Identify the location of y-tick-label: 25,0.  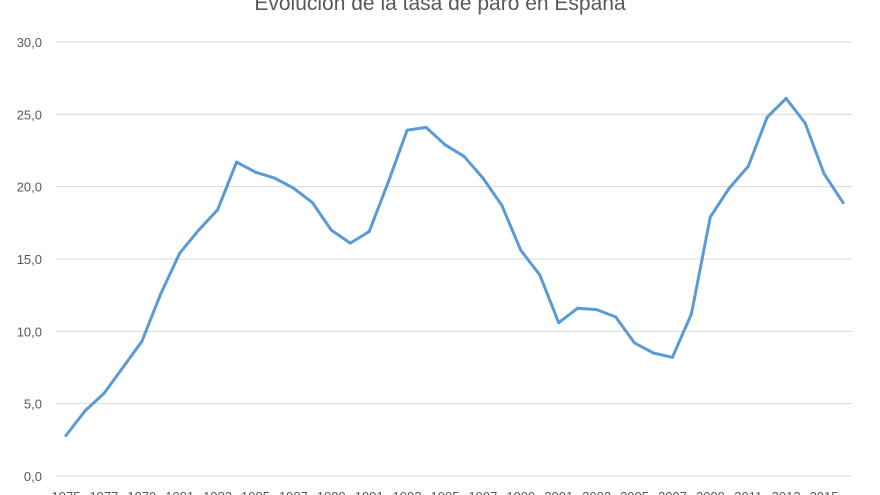
(29, 114).